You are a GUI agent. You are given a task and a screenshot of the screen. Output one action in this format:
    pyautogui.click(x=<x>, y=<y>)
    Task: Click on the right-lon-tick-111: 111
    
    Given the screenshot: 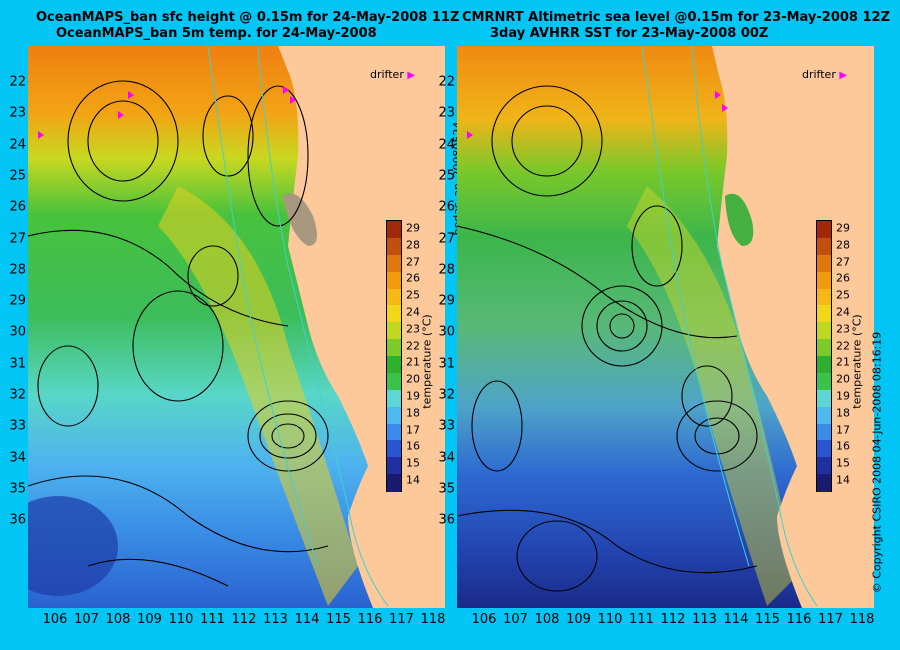 What is the action you would take?
    pyautogui.click(x=641, y=619)
    